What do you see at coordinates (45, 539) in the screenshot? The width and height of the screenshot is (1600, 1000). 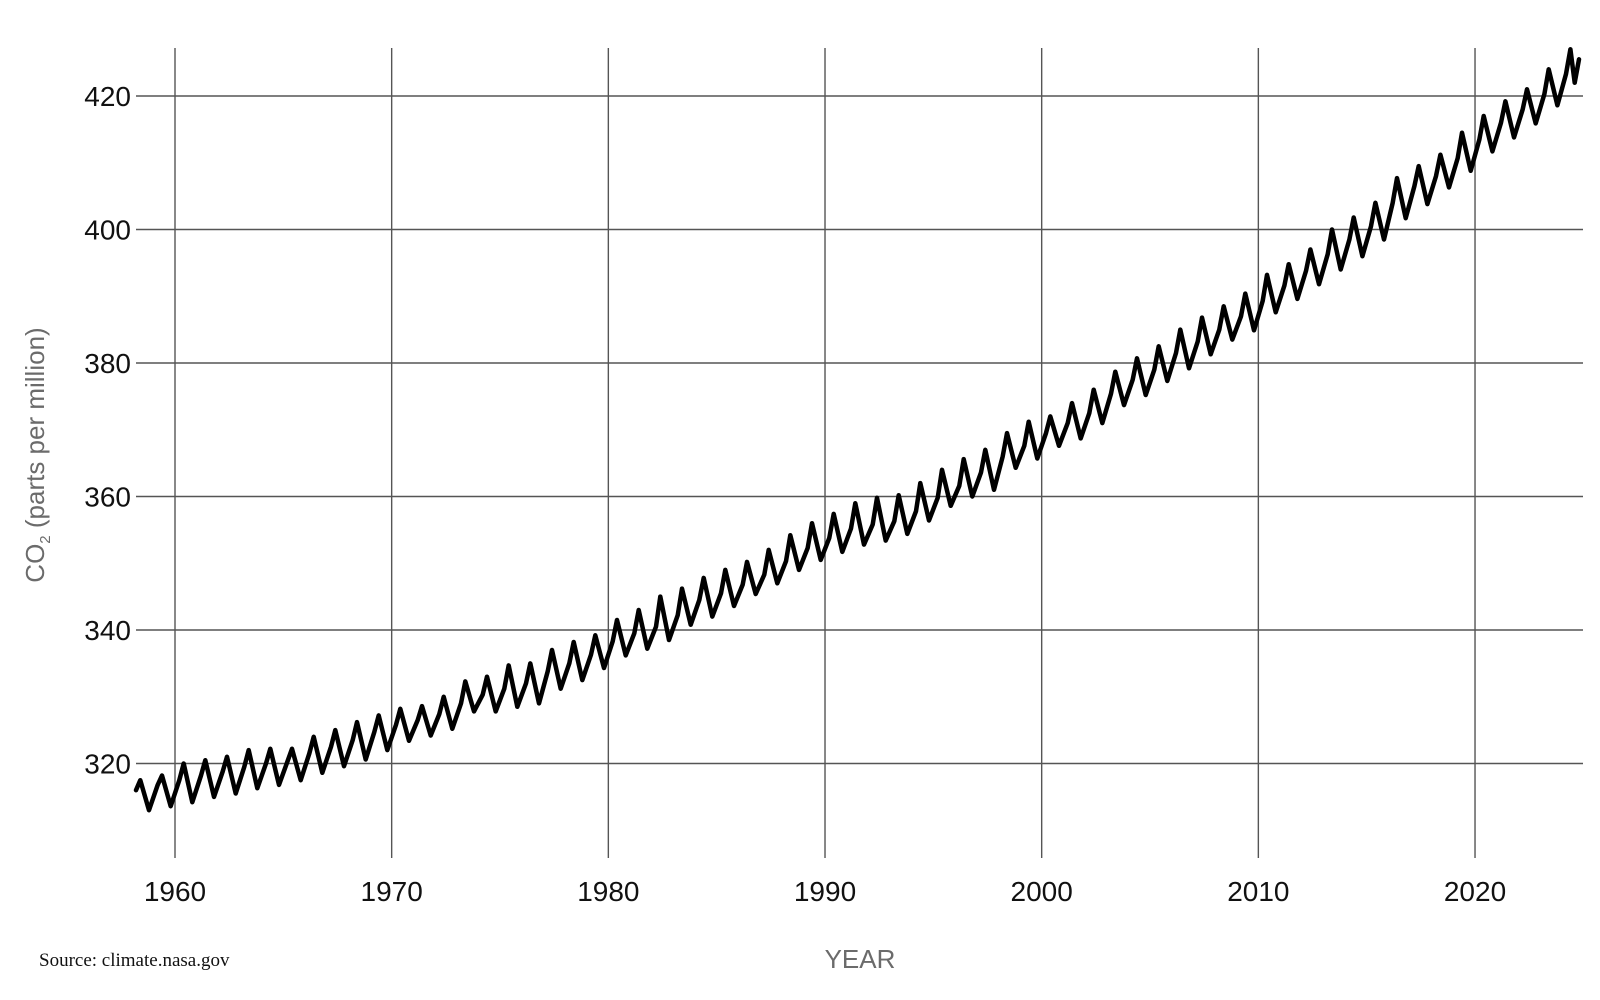 I see `y-axis-title-subscript: 2` at bounding box center [45, 539].